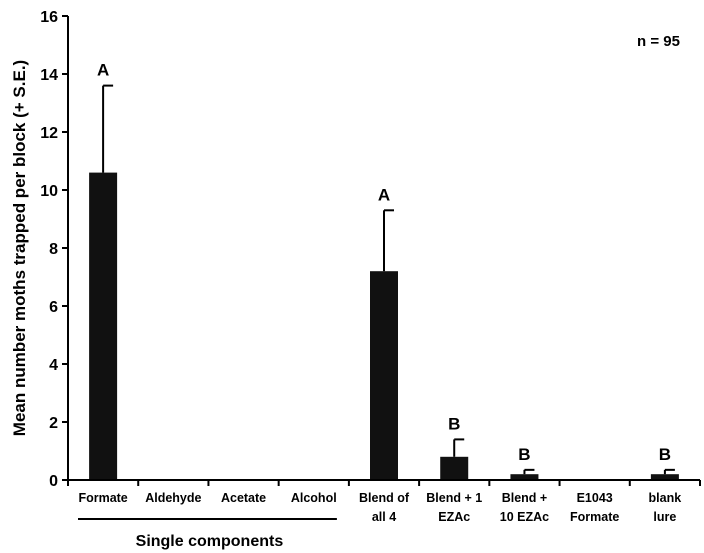 The image size is (704, 553). I want to click on category-label: Aldehyde, so click(173, 498).